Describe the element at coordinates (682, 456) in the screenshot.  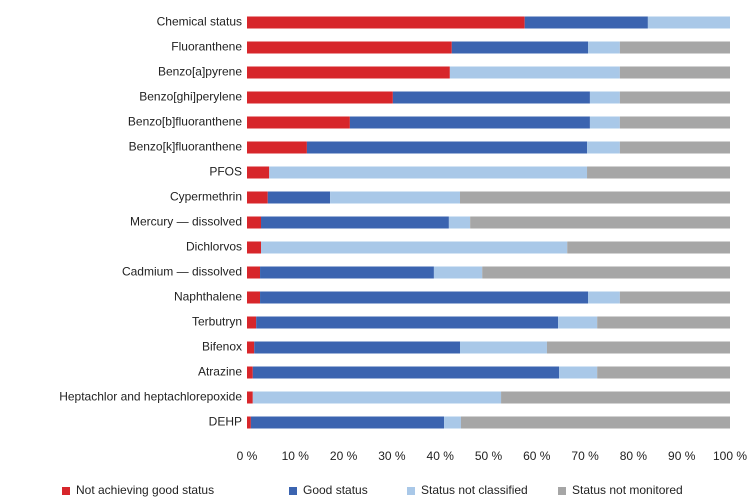
I see `x-tick-label: 90 %` at that location.